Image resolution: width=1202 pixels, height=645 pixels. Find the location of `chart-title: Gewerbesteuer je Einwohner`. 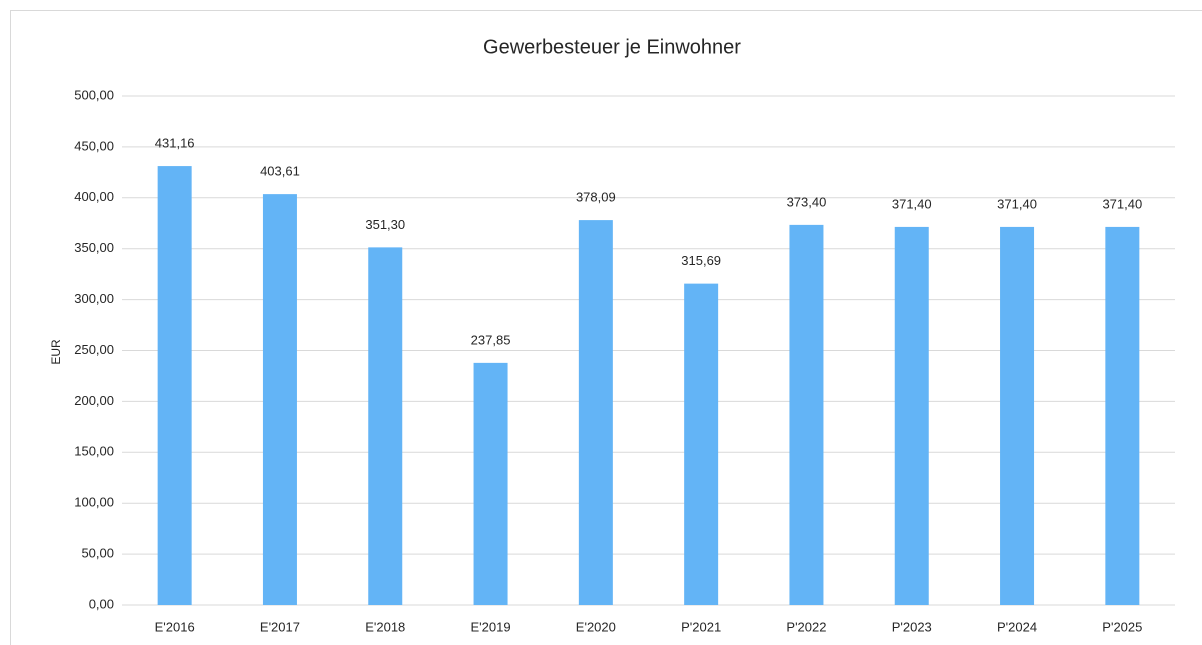

chart-title: Gewerbesteuer je Einwohner is located at coordinates (612, 47).